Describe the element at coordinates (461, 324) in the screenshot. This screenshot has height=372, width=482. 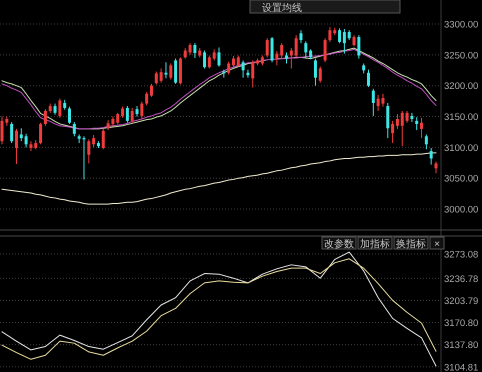
I see `y-tick-label: 3170.80` at that location.